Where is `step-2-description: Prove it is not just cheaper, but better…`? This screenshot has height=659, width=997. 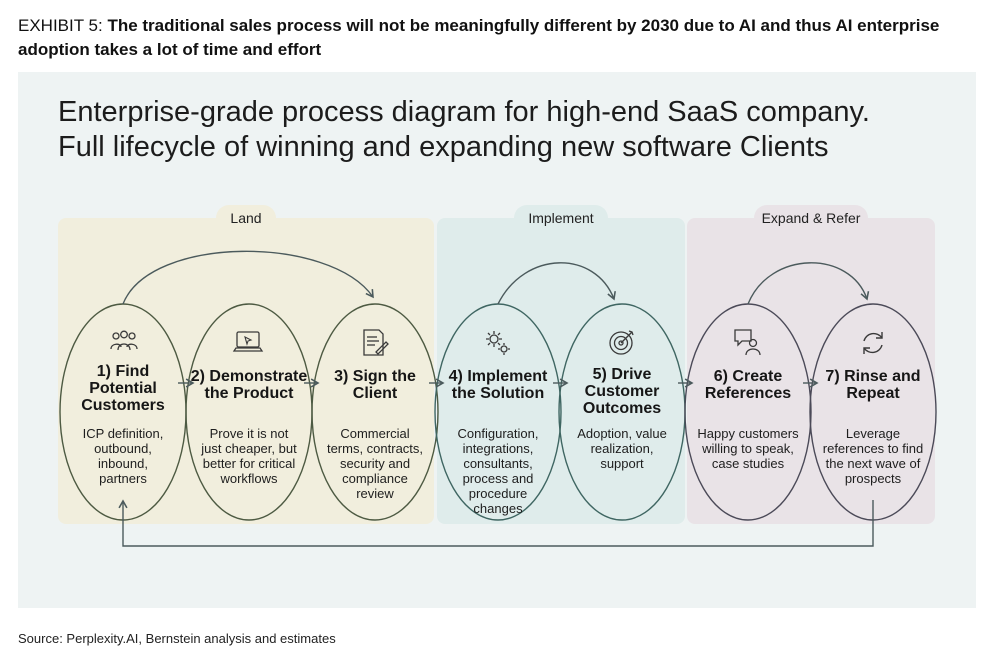 step-2-description: Prove it is not just cheaper, but better… is located at coordinates (249, 456).